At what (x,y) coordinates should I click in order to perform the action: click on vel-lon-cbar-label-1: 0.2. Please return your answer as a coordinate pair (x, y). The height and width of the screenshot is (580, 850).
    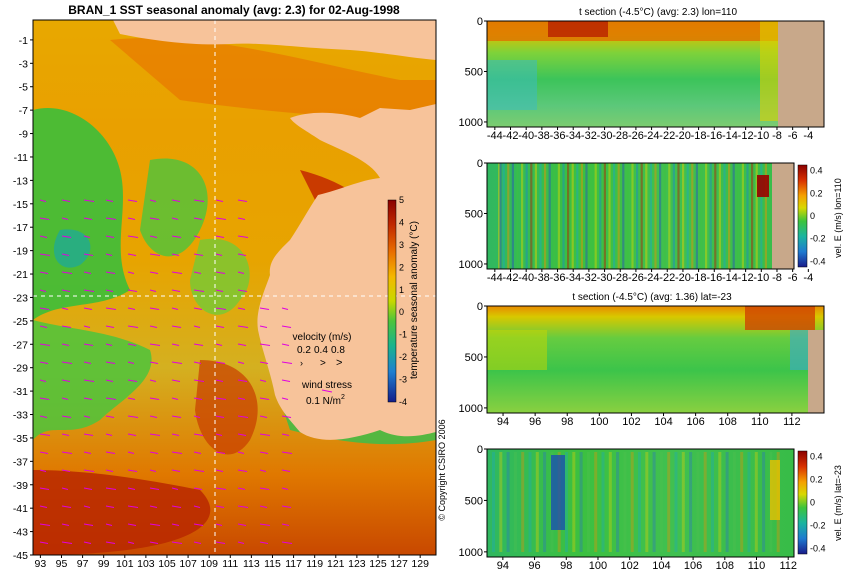
    Looking at the image, I should click on (816, 193).